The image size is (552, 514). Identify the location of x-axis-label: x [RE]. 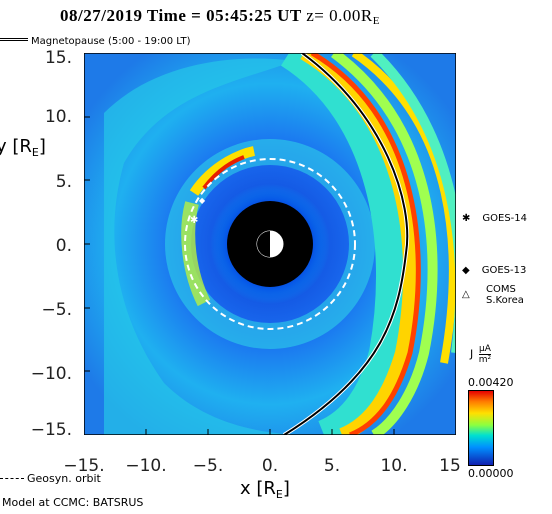
(265, 489).